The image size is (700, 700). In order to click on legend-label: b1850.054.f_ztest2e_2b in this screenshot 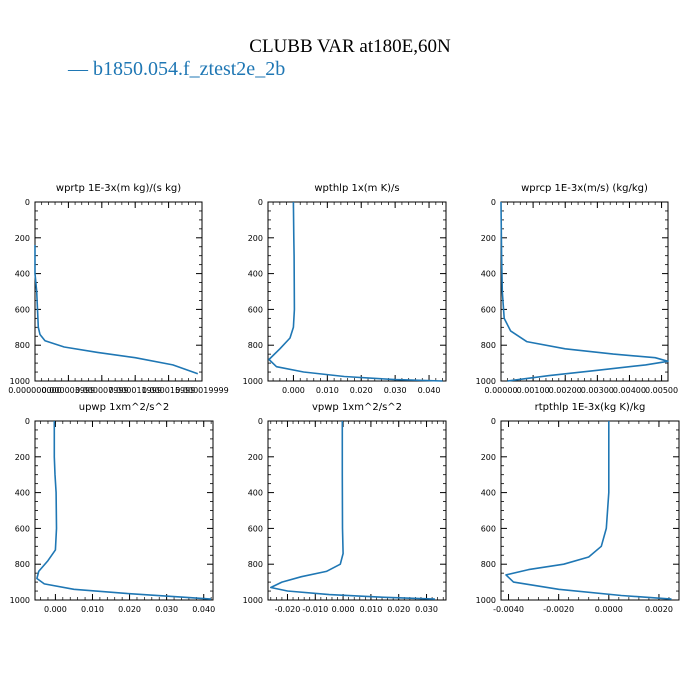, I will do `click(189, 69)`.